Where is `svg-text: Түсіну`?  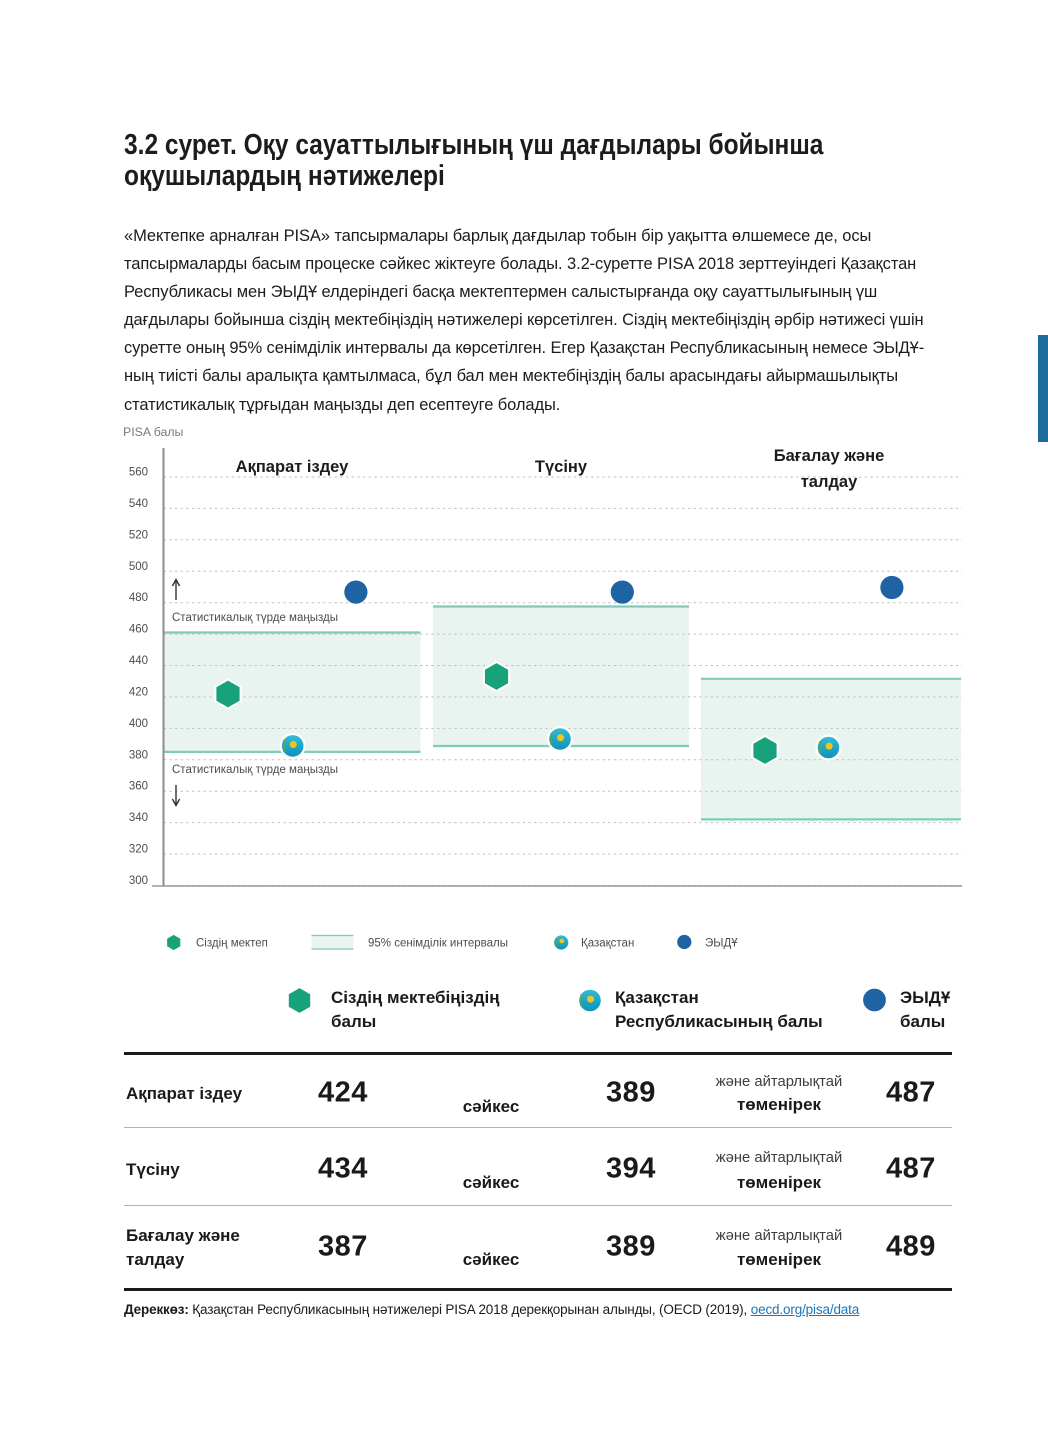 svg-text: Түсіну is located at coordinates (561, 467).